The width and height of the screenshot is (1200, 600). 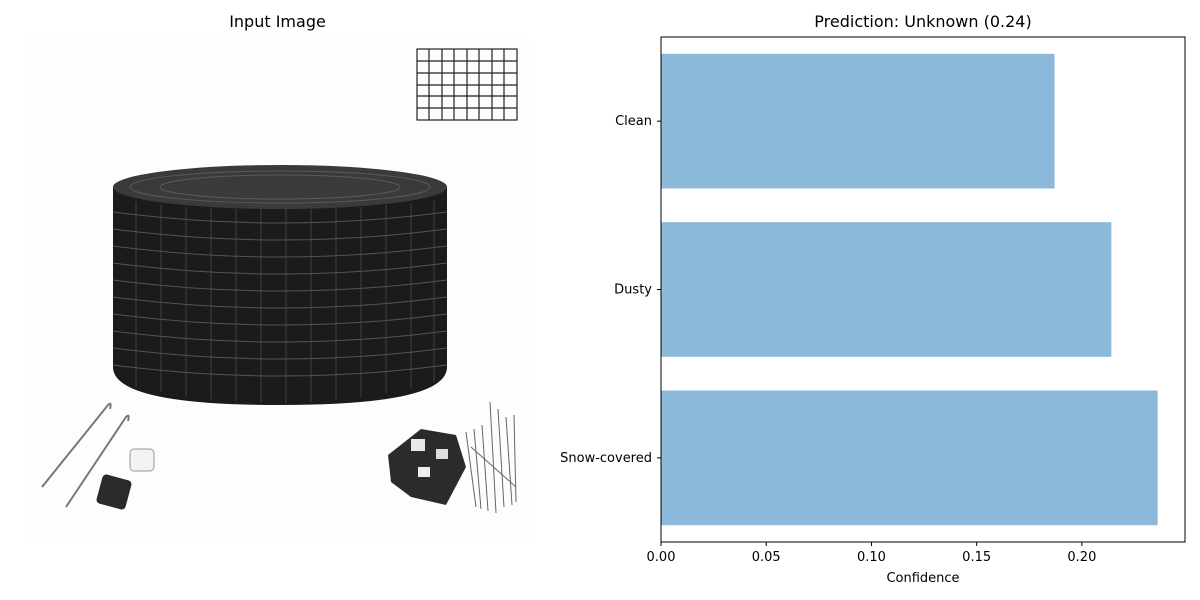 I want to click on x-tick-label: 0.20, so click(x=1081, y=557).